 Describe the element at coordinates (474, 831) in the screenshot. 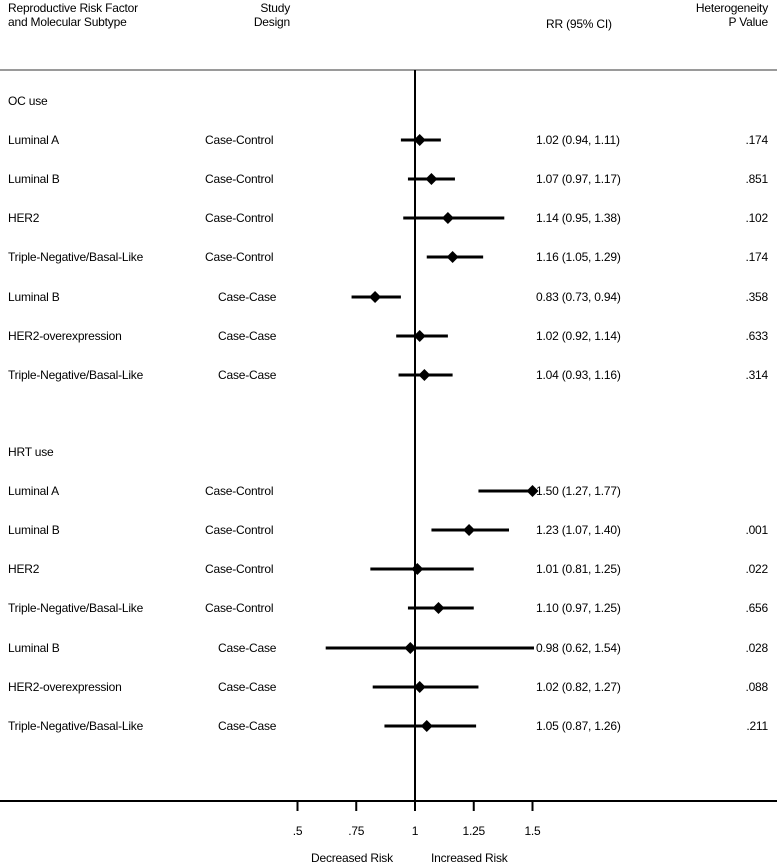

I see `x-axis-tick-label: 1.25` at that location.